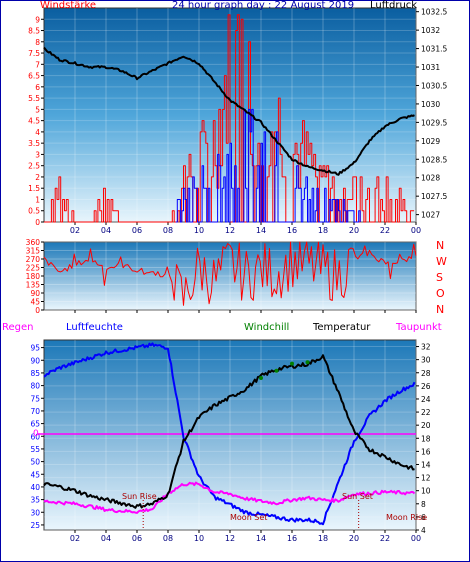  What do you see at coordinates (430, 67) in the screenshot?
I see `pressure-axis-tick-label: 1031` at bounding box center [430, 67].